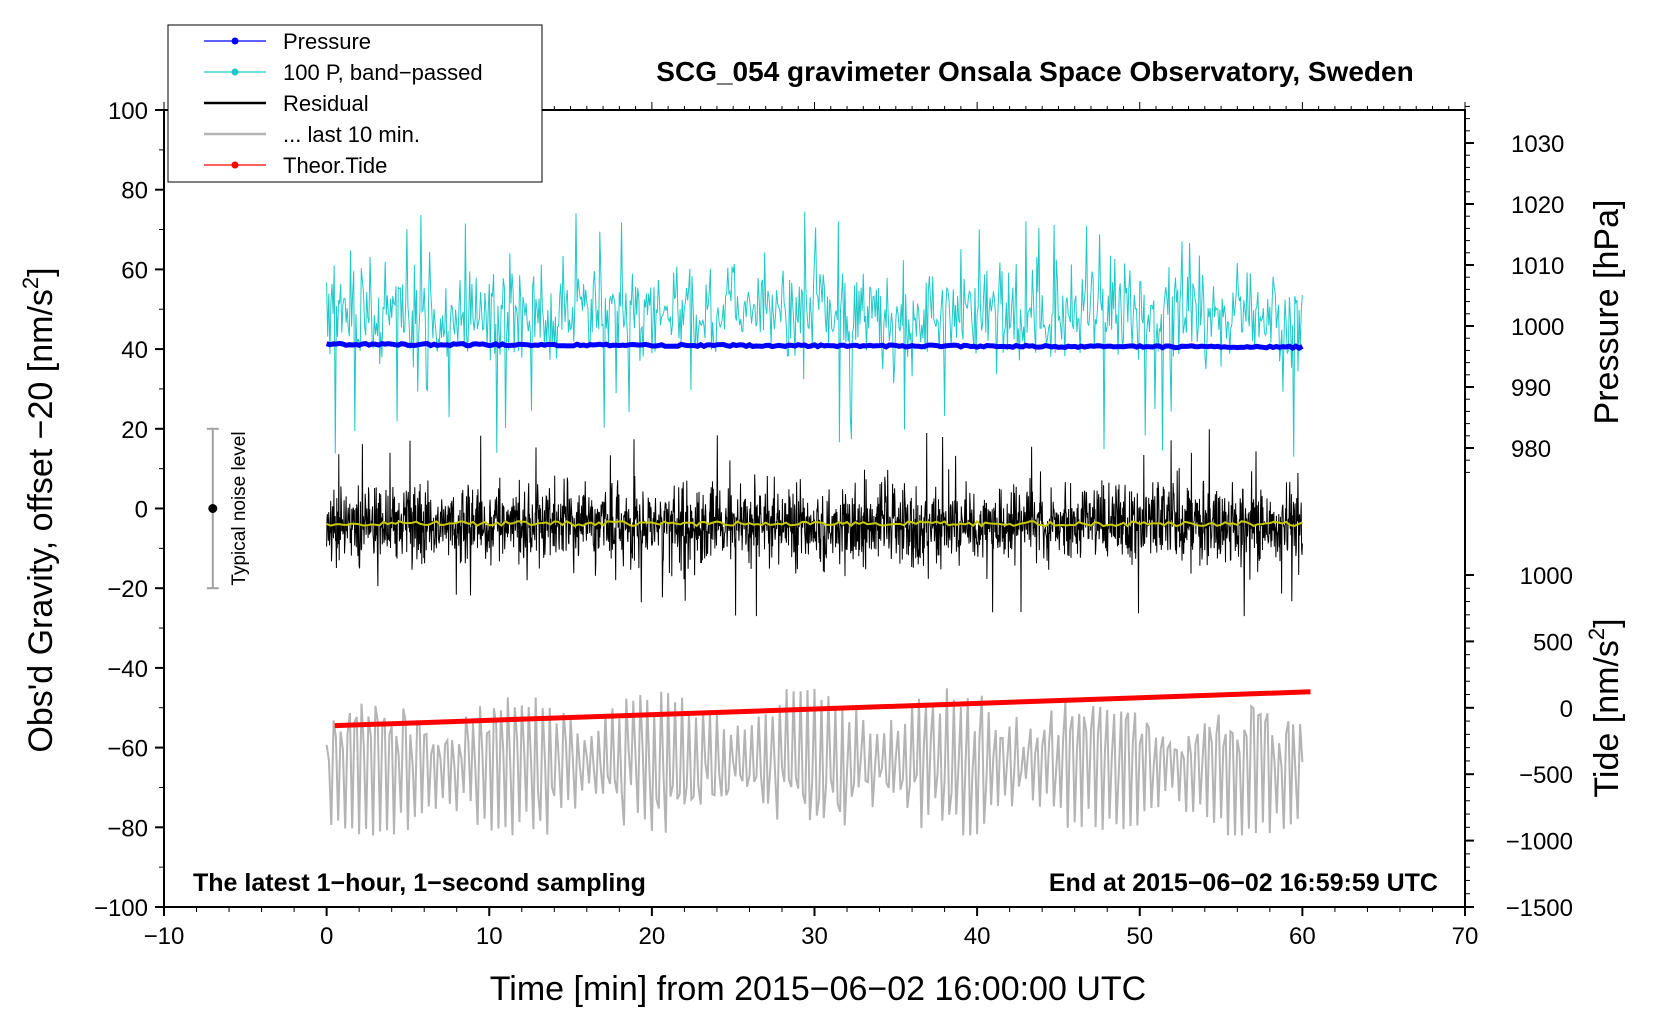 Image resolution: width=1660 pixels, height=1020 pixels. I want to click on pressure-tick-label: 1020, so click(1537, 205).